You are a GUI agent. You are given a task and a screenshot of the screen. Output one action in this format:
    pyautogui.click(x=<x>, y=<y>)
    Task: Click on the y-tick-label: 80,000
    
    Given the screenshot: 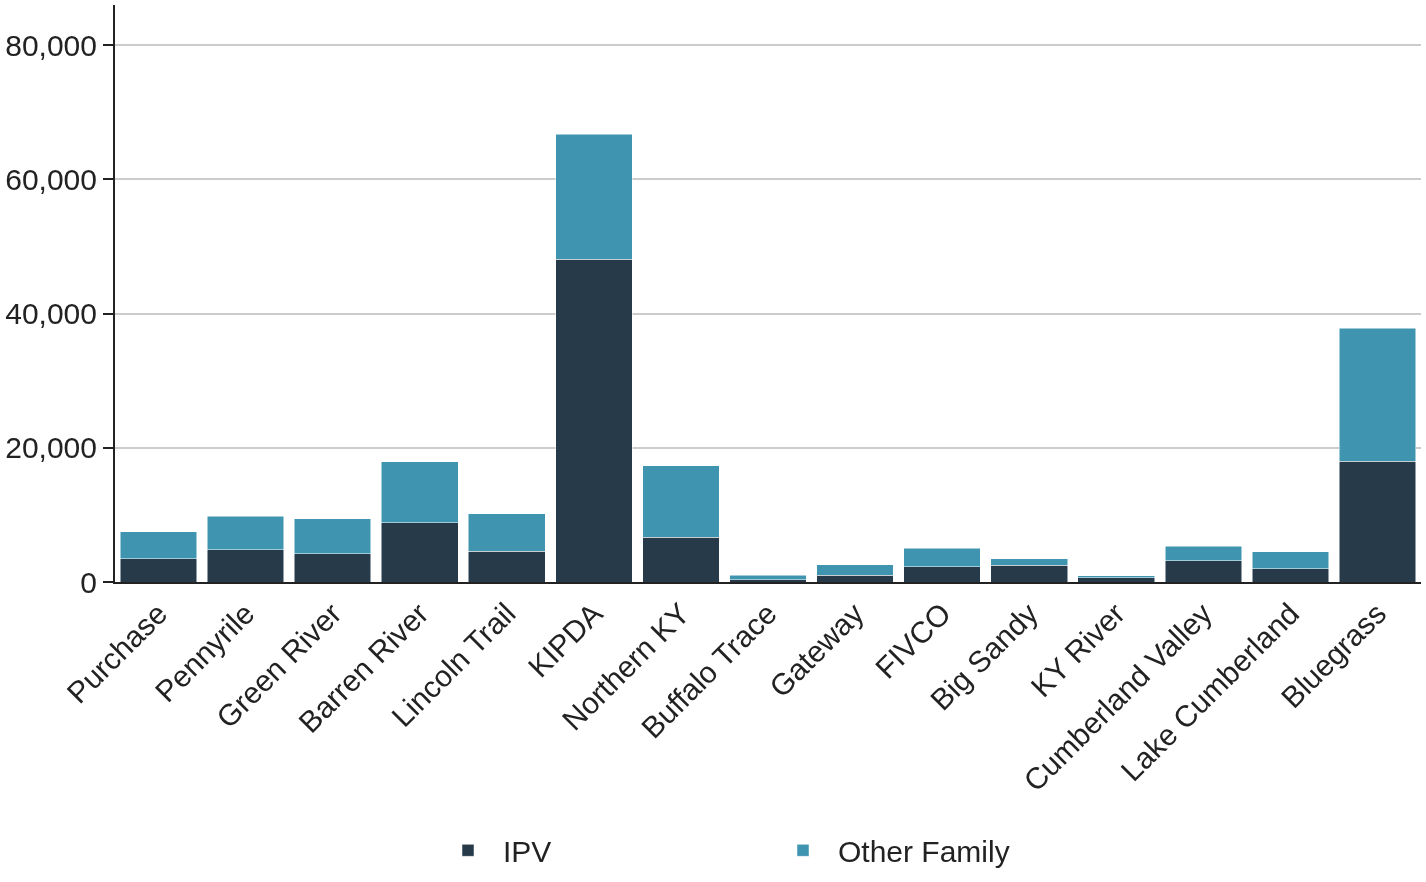 What is the action you would take?
    pyautogui.click(x=51, y=45)
    